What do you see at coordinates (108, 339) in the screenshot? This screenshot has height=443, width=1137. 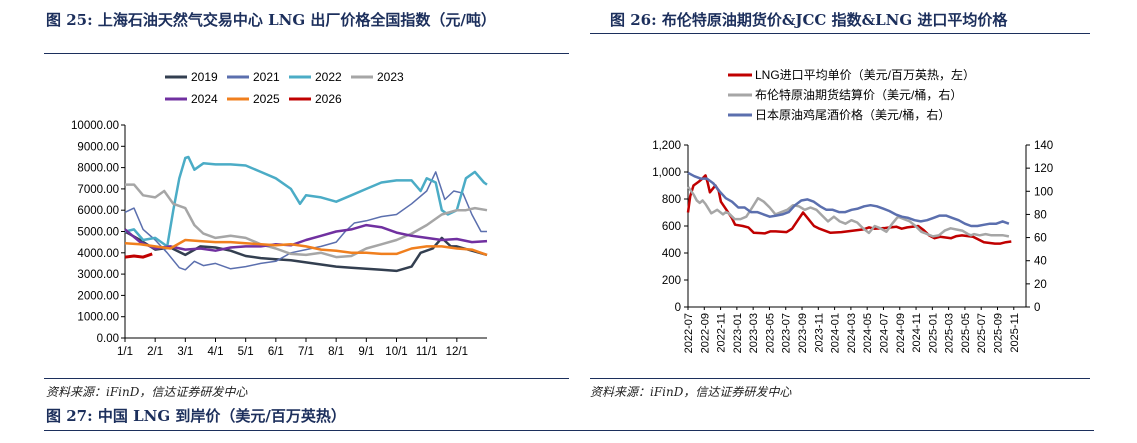 I see `y-tick-label: 0.00` at bounding box center [108, 339].